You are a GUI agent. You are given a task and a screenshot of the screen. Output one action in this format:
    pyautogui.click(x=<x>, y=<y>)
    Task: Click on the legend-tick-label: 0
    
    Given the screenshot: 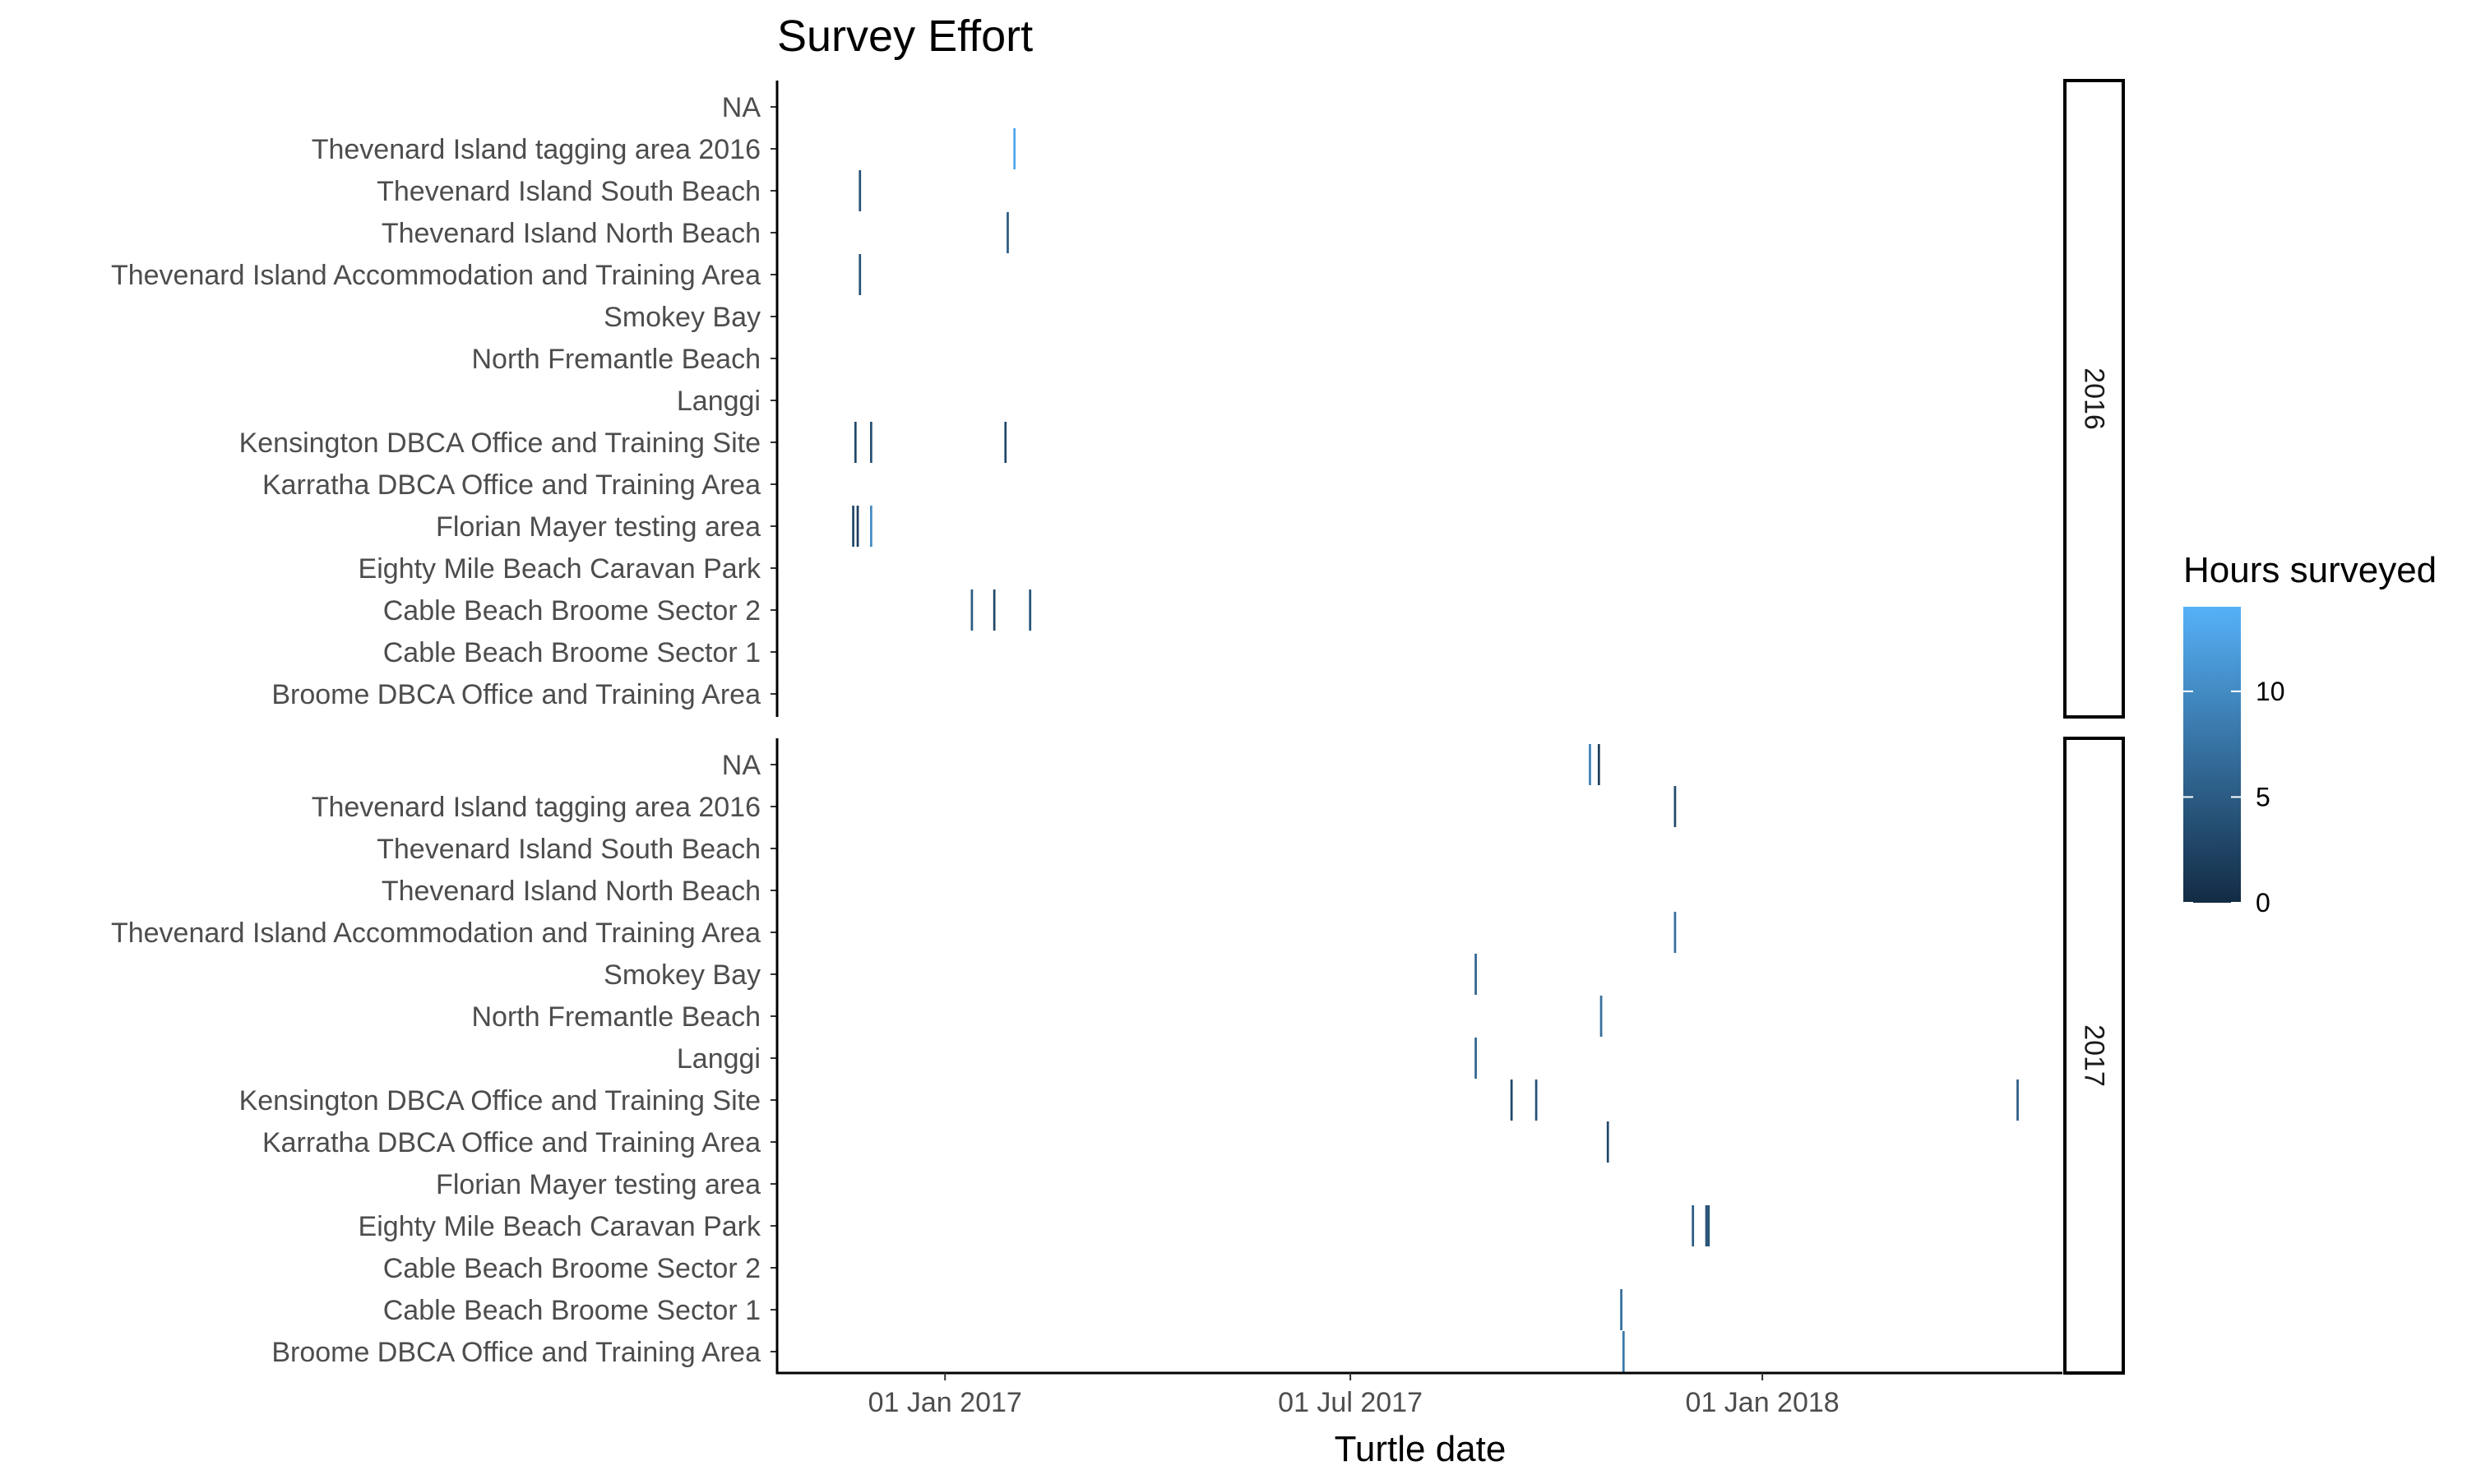 What is the action you would take?
    pyautogui.click(x=2263, y=903)
    